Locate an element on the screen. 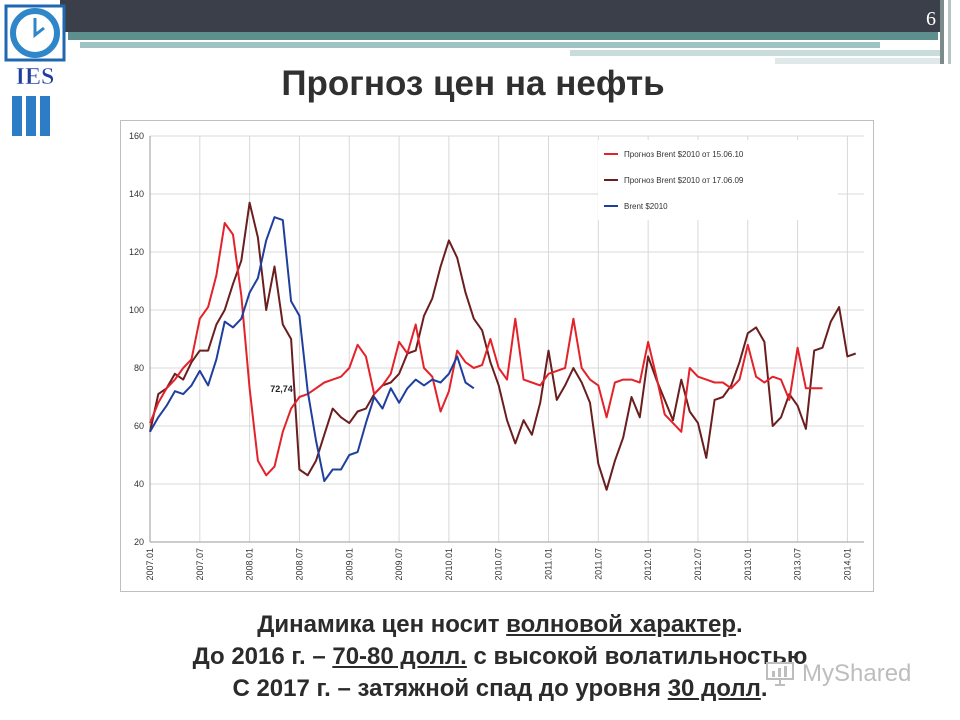 This screenshot has height=720, width=960. watermark: MyShared is located at coordinates (851, 674).